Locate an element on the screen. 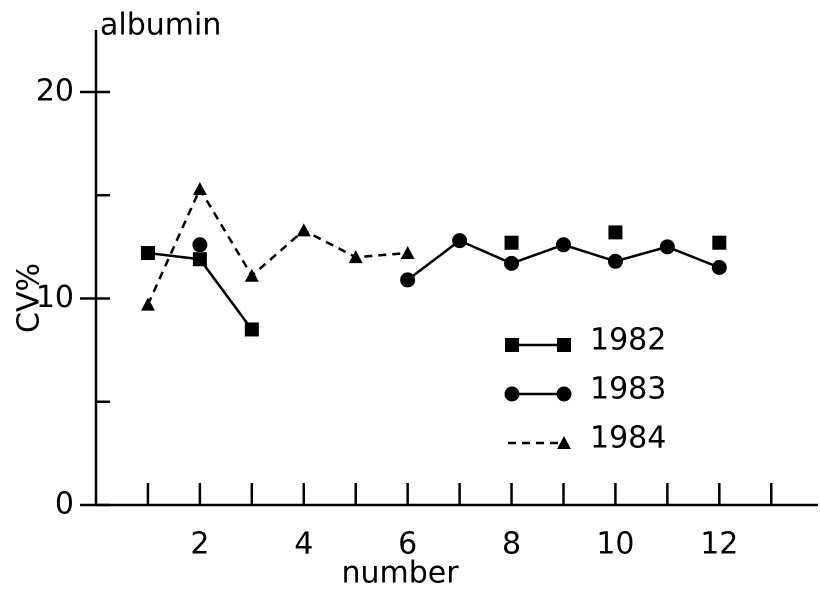 The width and height of the screenshot is (820, 592). x-tick-label: 10 is located at coordinates (615, 544).